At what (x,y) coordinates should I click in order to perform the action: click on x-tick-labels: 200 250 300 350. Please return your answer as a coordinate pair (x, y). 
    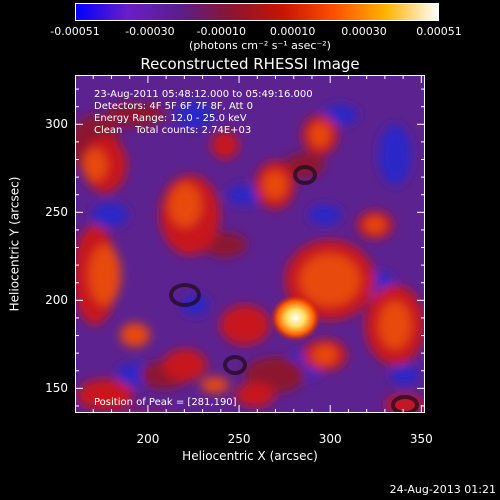
    Looking at the image, I should click on (253, 440).